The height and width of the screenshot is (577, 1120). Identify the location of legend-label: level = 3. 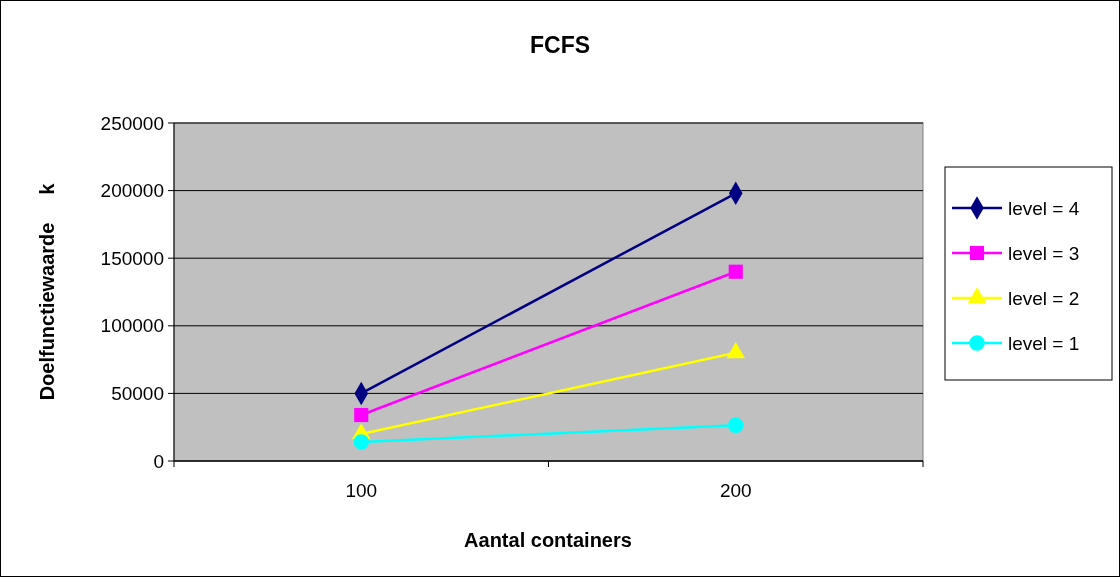
(1044, 253).